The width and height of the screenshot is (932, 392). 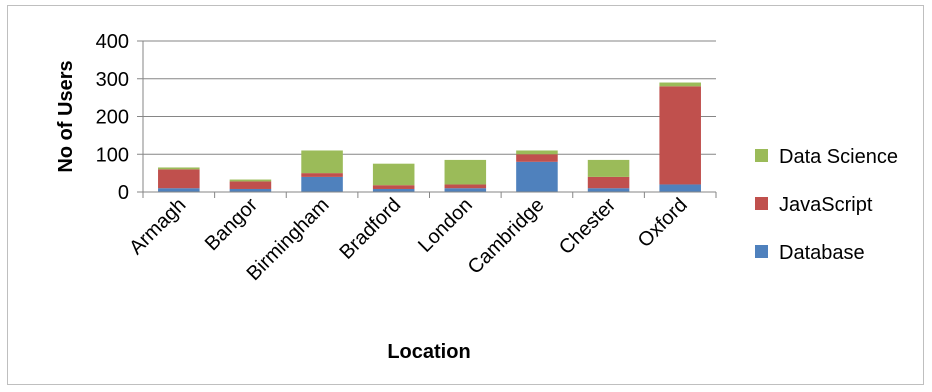 I want to click on y-axis-title: No of Users, so click(x=66, y=116).